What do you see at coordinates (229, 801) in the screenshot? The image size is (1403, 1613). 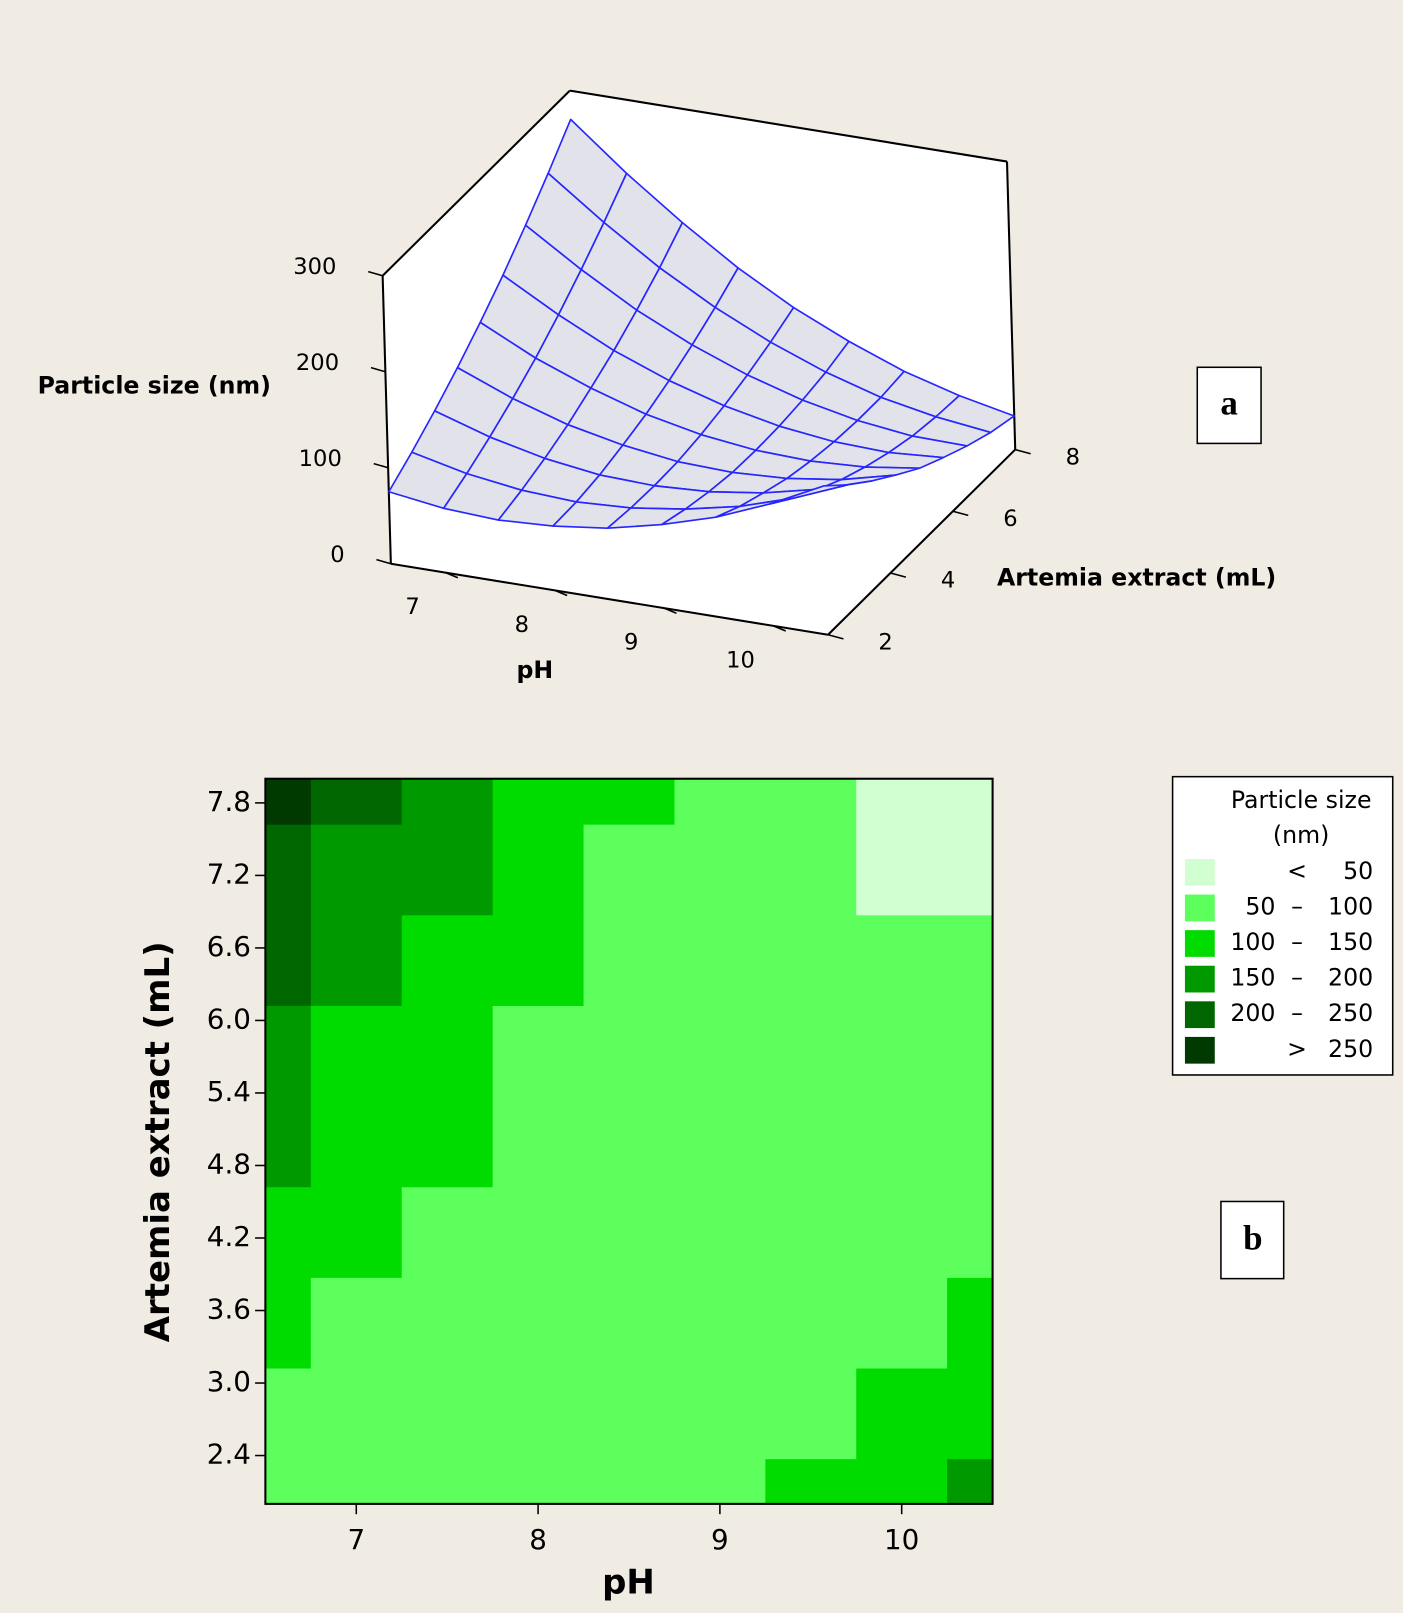 I see `y-tick-label: 7.8` at bounding box center [229, 801].